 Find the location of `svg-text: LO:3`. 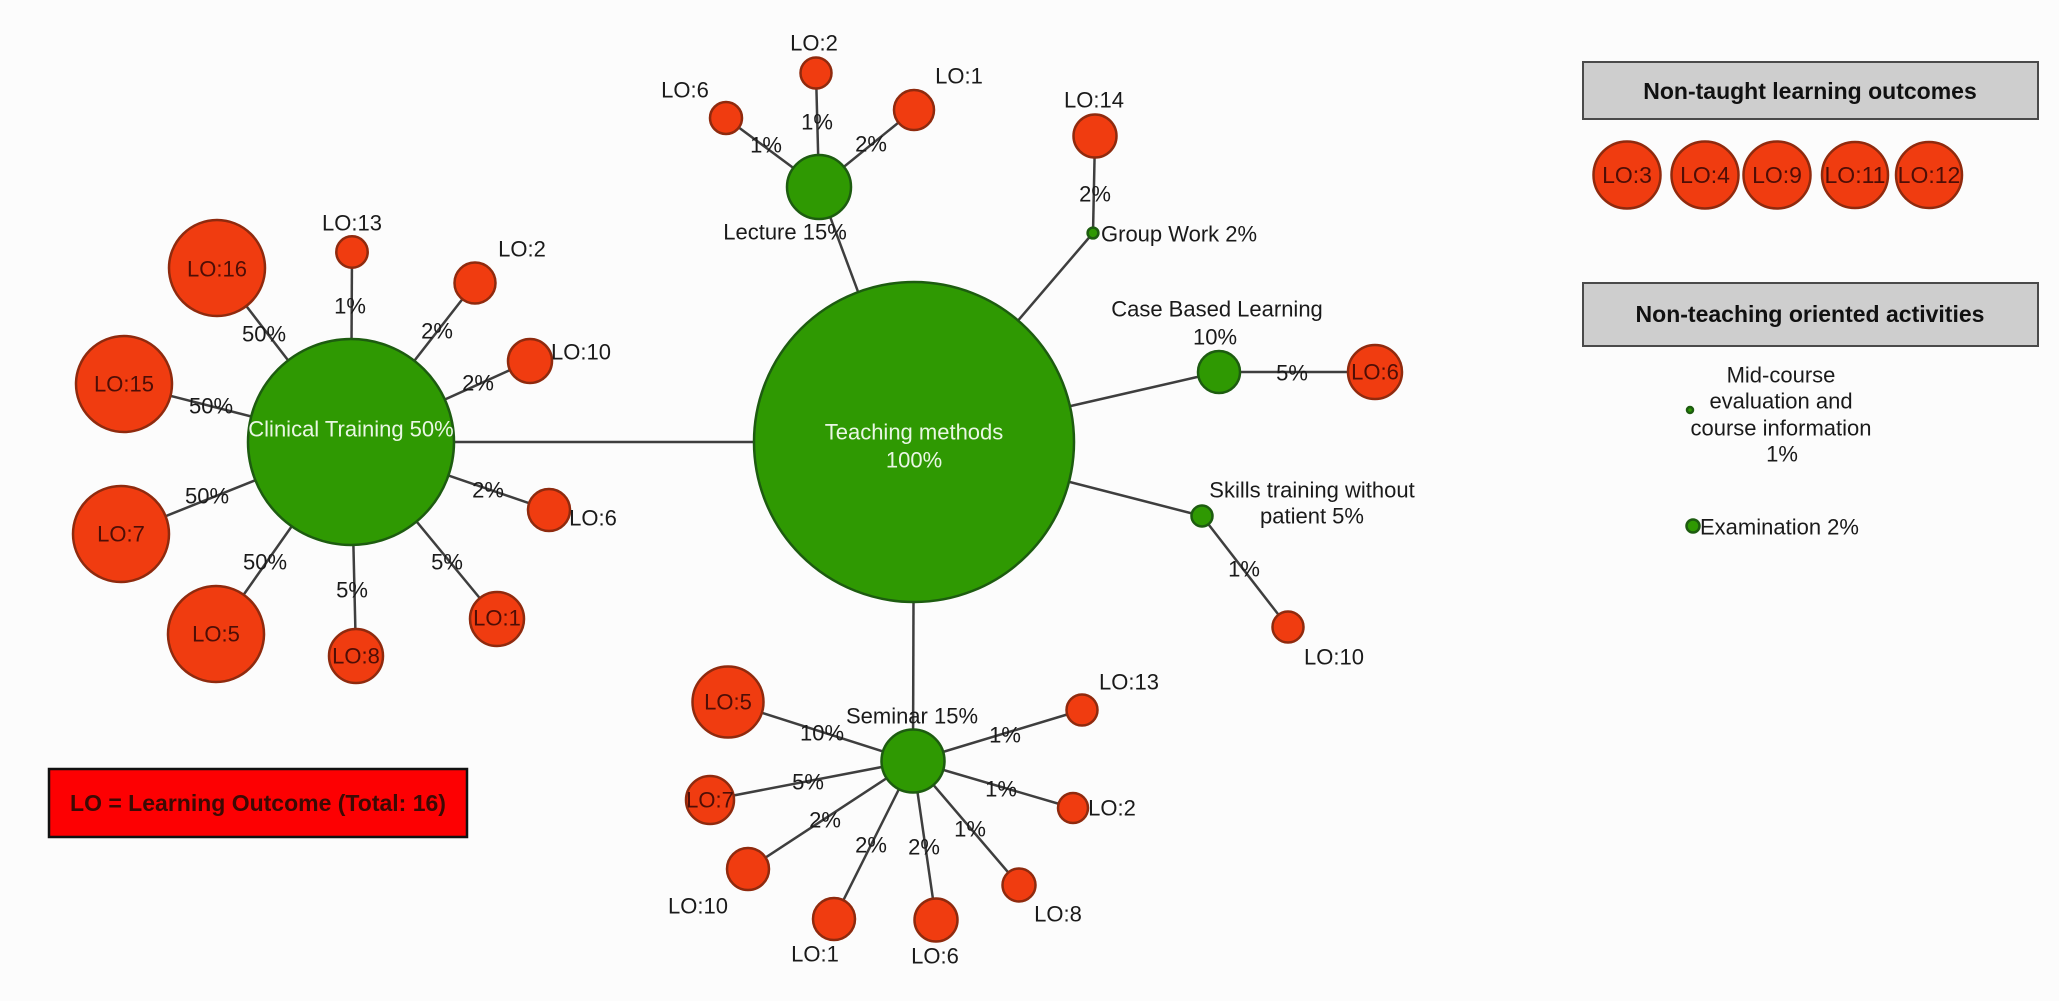

svg-text: LO:3 is located at coordinates (1627, 175).